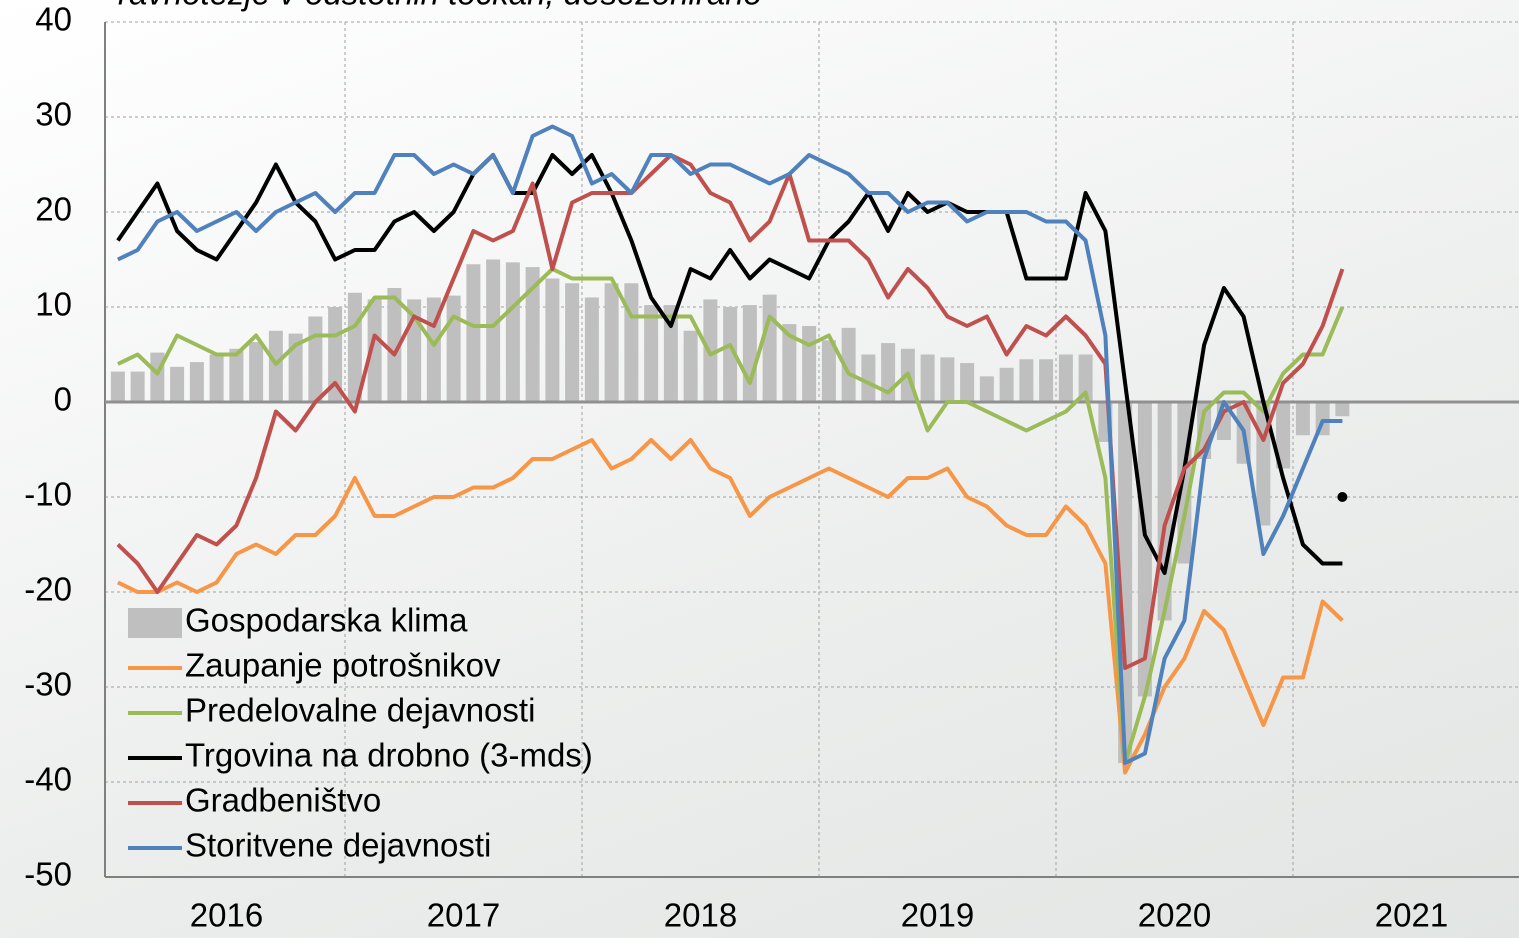  Describe the element at coordinates (155, 623) in the screenshot. I see `legend-swatch` at that location.